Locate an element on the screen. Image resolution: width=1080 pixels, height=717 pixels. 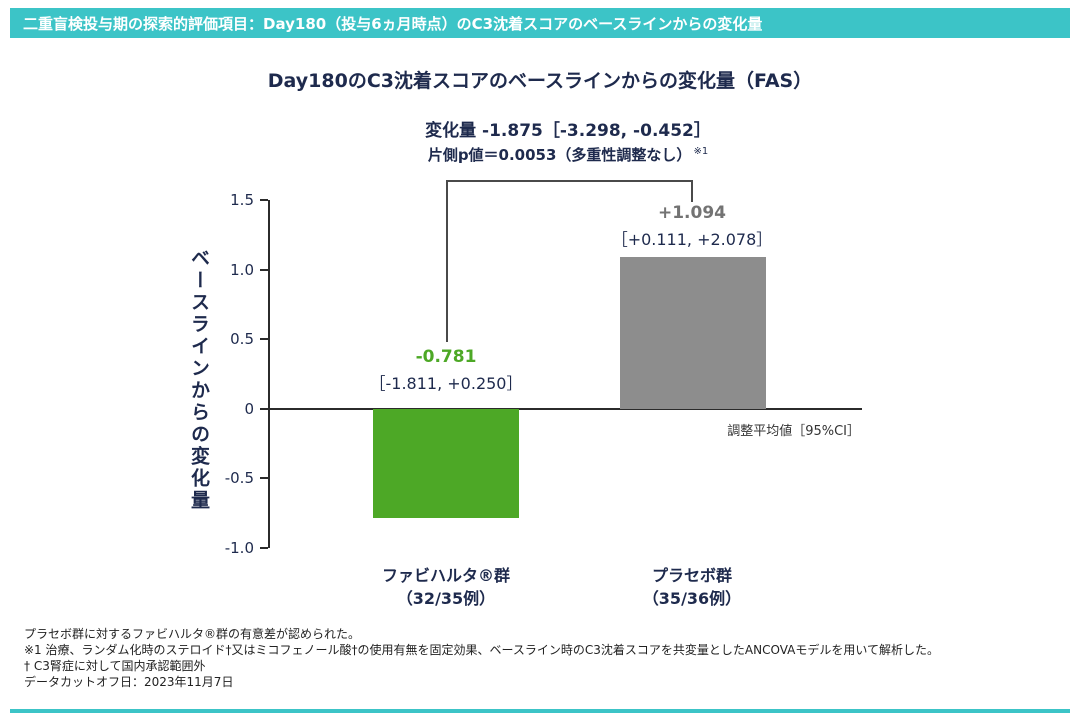
comparison-pvalue-text: 片側p値＝0.0053（多重性調整なし） is located at coordinates (559, 155).